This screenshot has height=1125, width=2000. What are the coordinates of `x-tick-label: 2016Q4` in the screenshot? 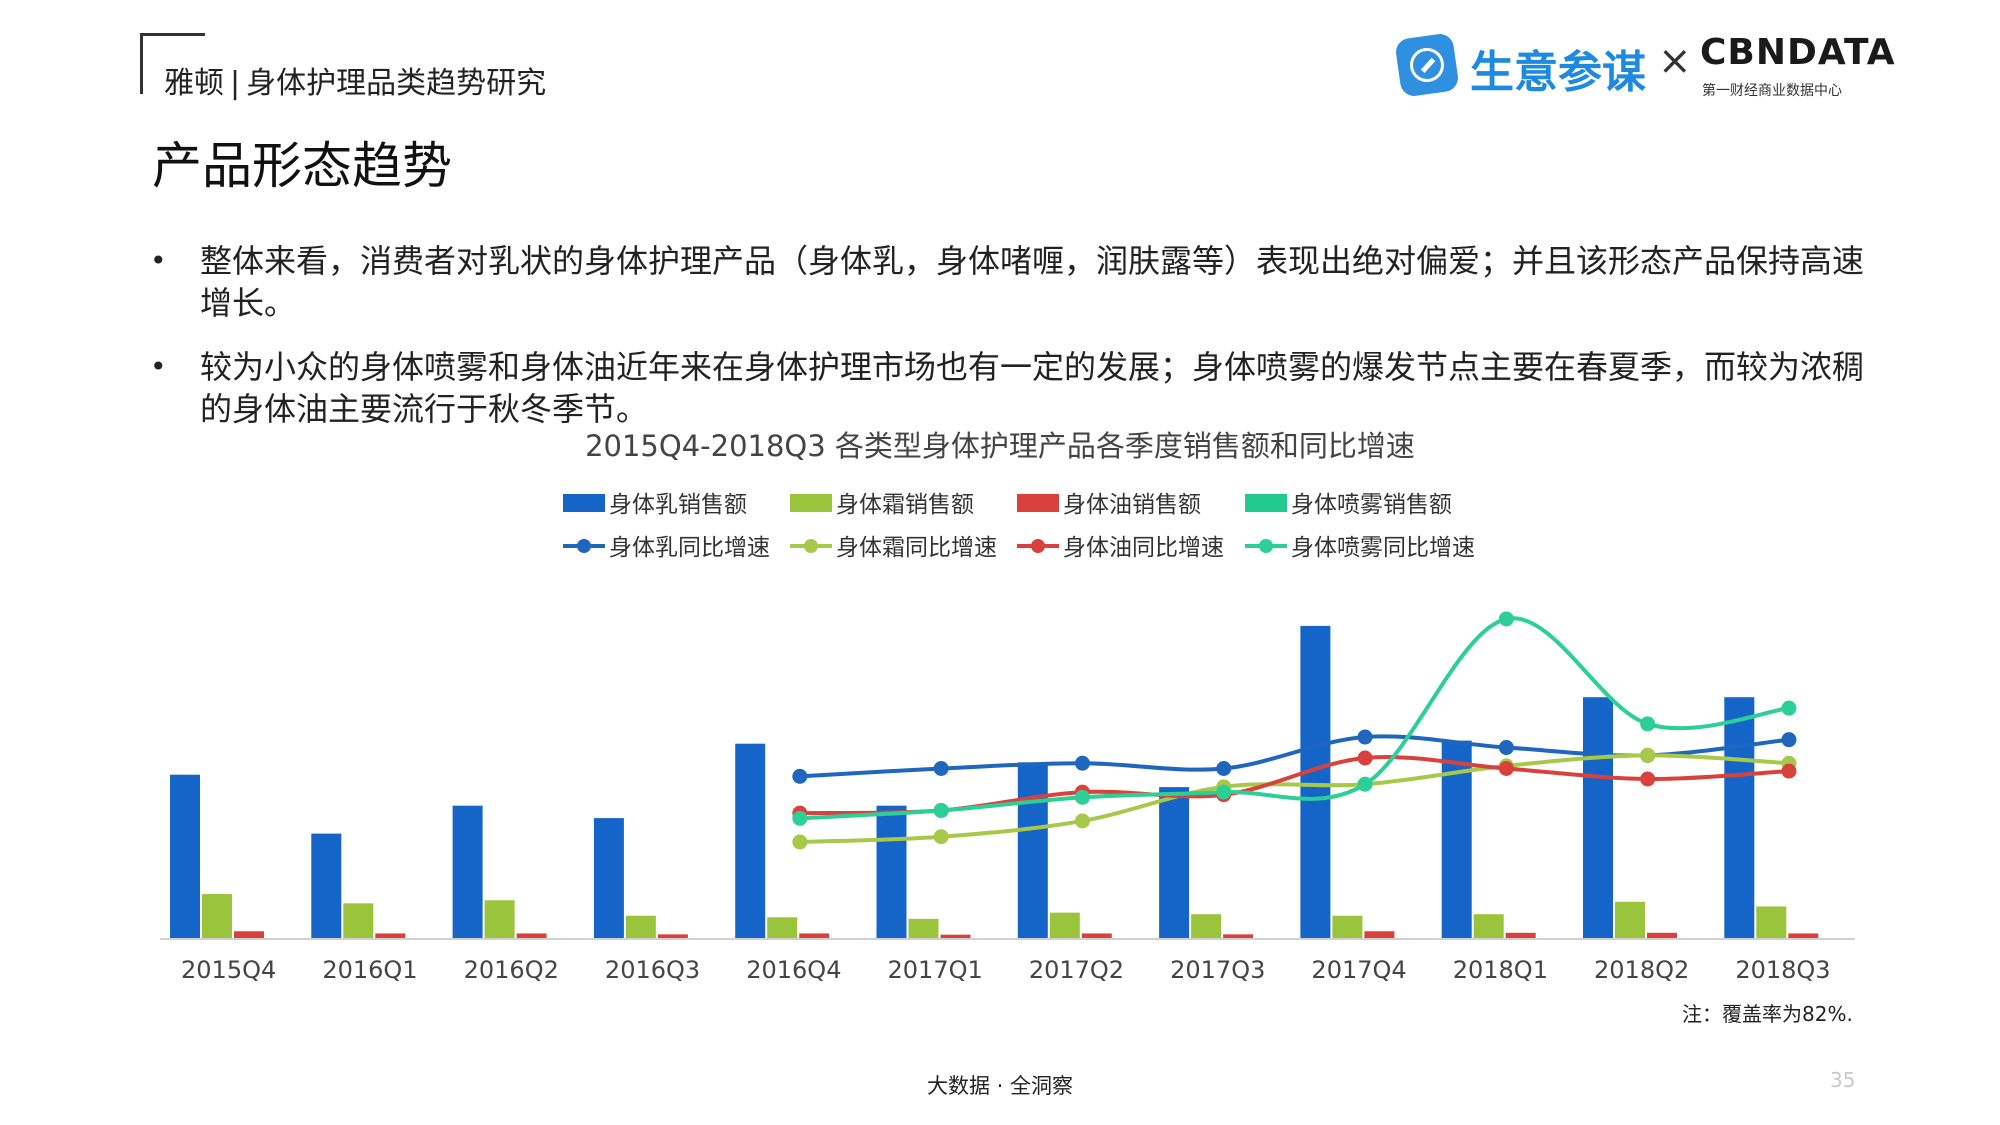 It's located at (793, 970).